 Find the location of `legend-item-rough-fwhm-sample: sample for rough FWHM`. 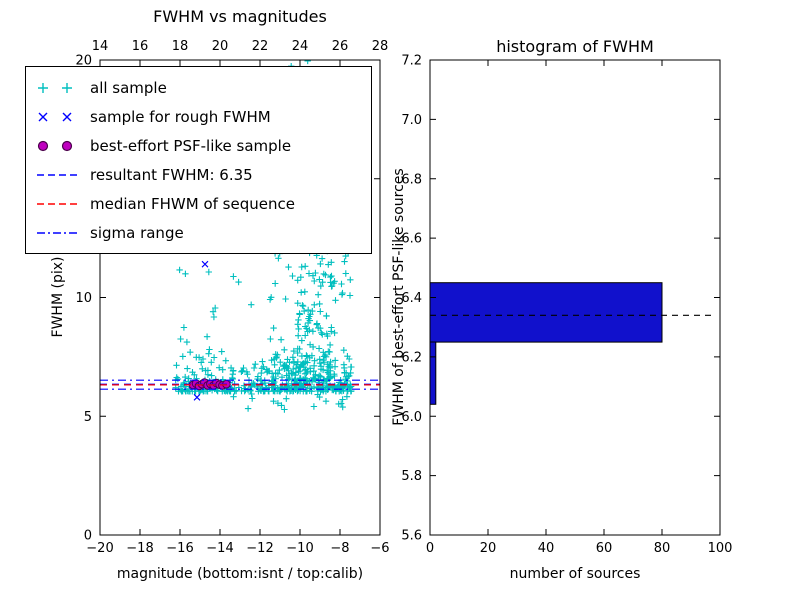

legend-item-rough-fwhm-sample: sample for rough FWHM is located at coordinates (197, 116).